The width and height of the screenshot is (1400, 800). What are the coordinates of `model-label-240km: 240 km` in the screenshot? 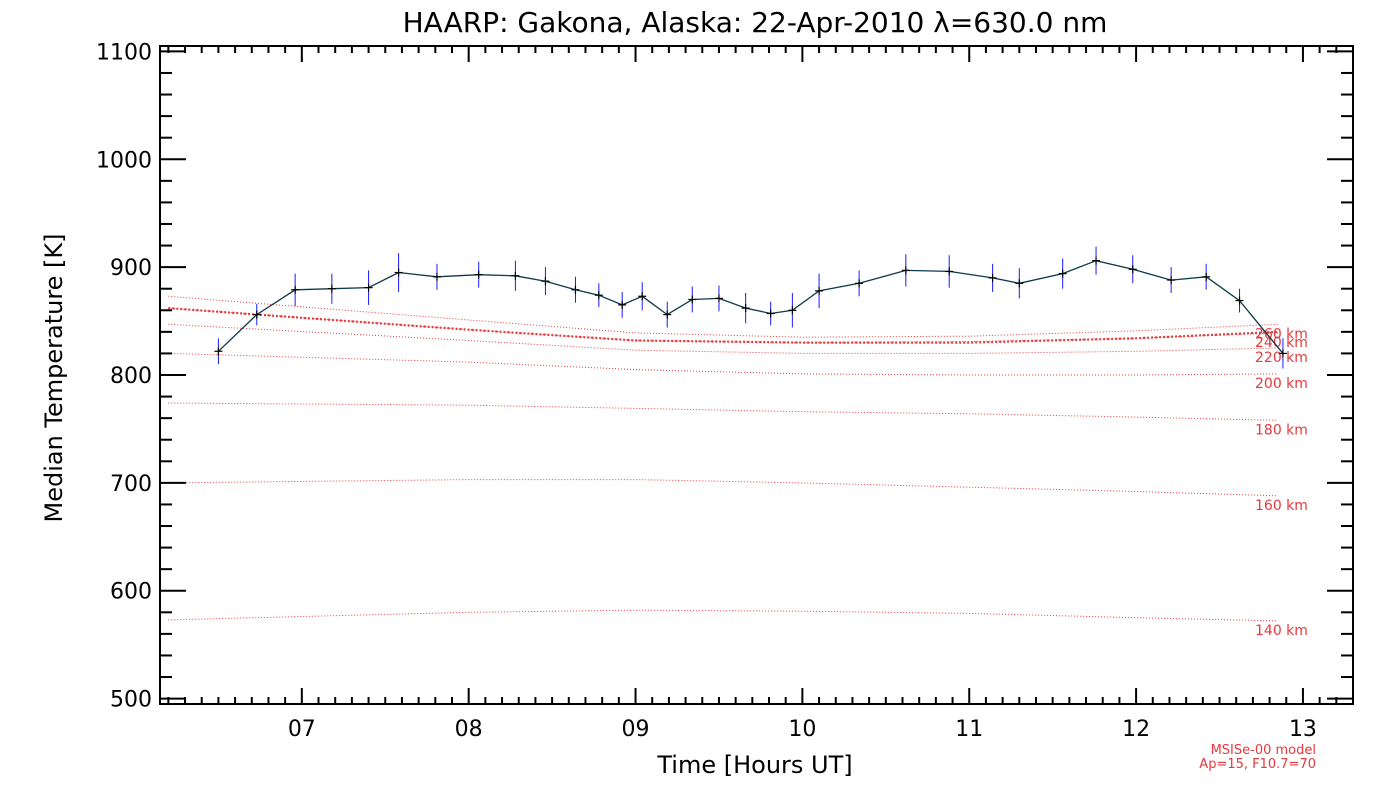 It's located at (1281, 343).